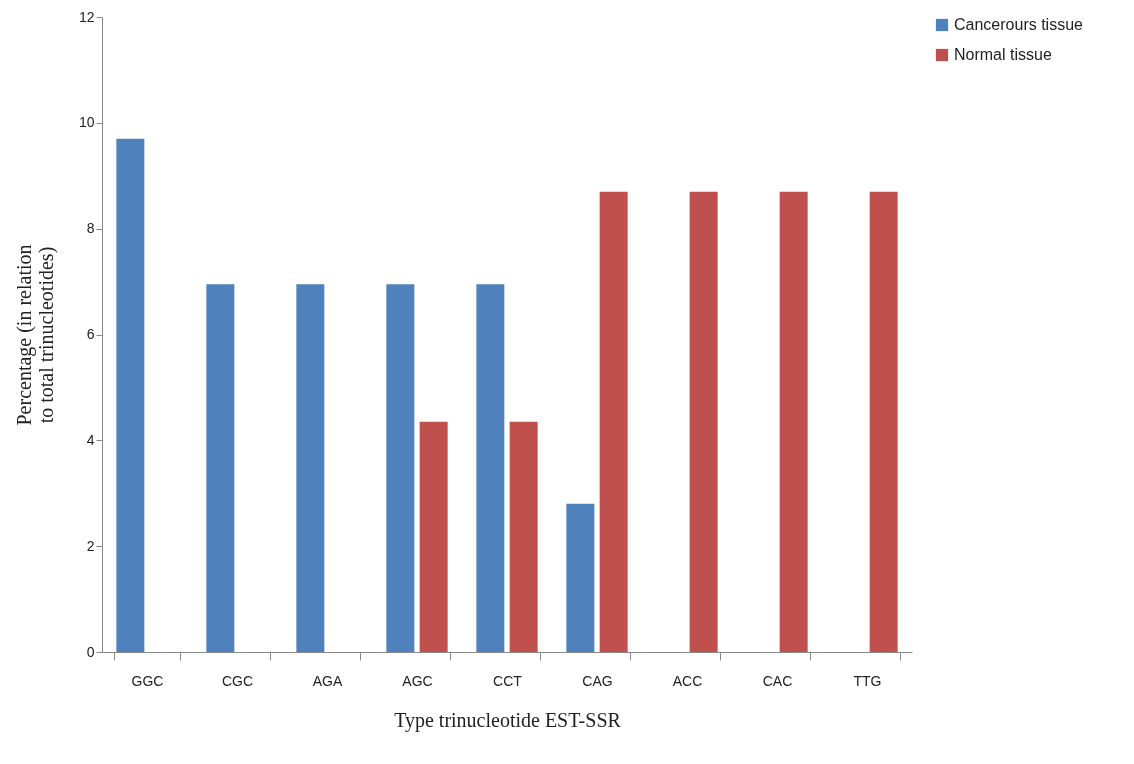 This screenshot has height=764, width=1134. What do you see at coordinates (86, 122) in the screenshot?
I see `y-tick-label: 10` at bounding box center [86, 122].